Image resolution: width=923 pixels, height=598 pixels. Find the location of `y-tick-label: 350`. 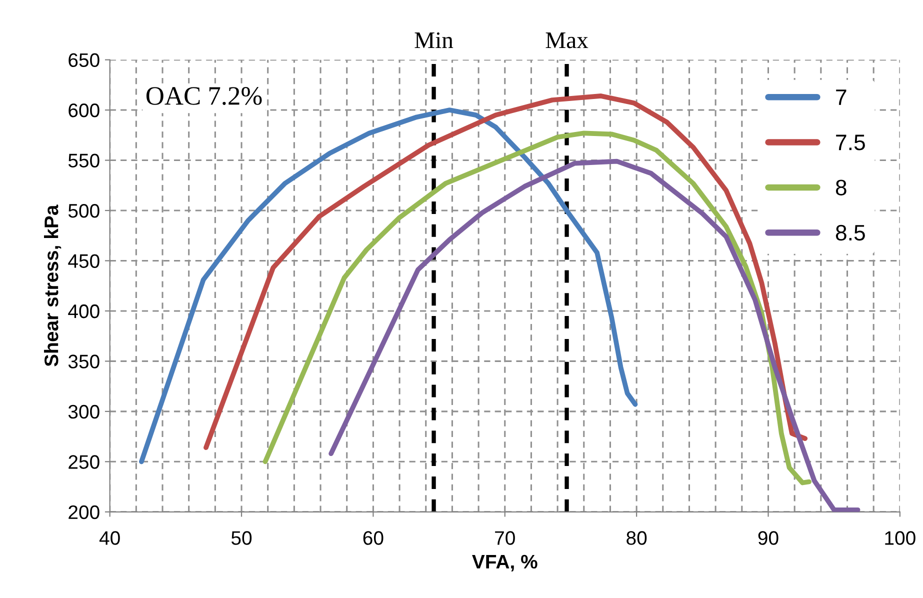

y-tick-label: 350 is located at coordinates (84, 361).